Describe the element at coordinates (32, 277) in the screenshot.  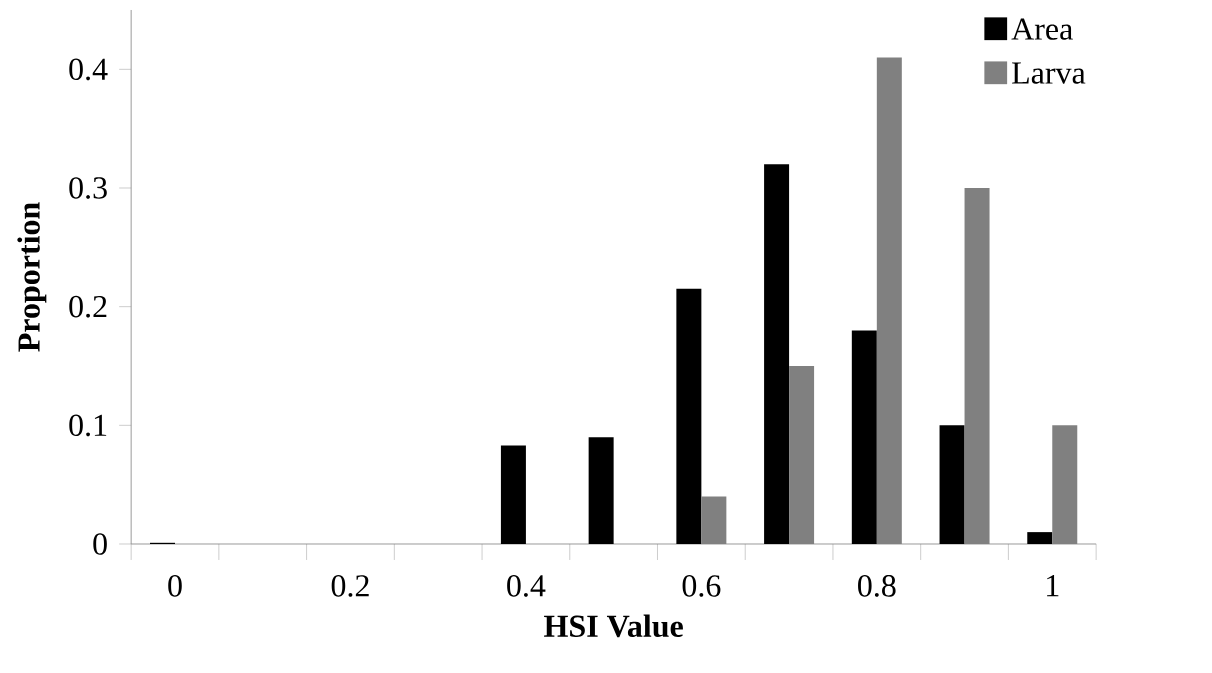
I see `y-axis-title: Proportion` at that location.